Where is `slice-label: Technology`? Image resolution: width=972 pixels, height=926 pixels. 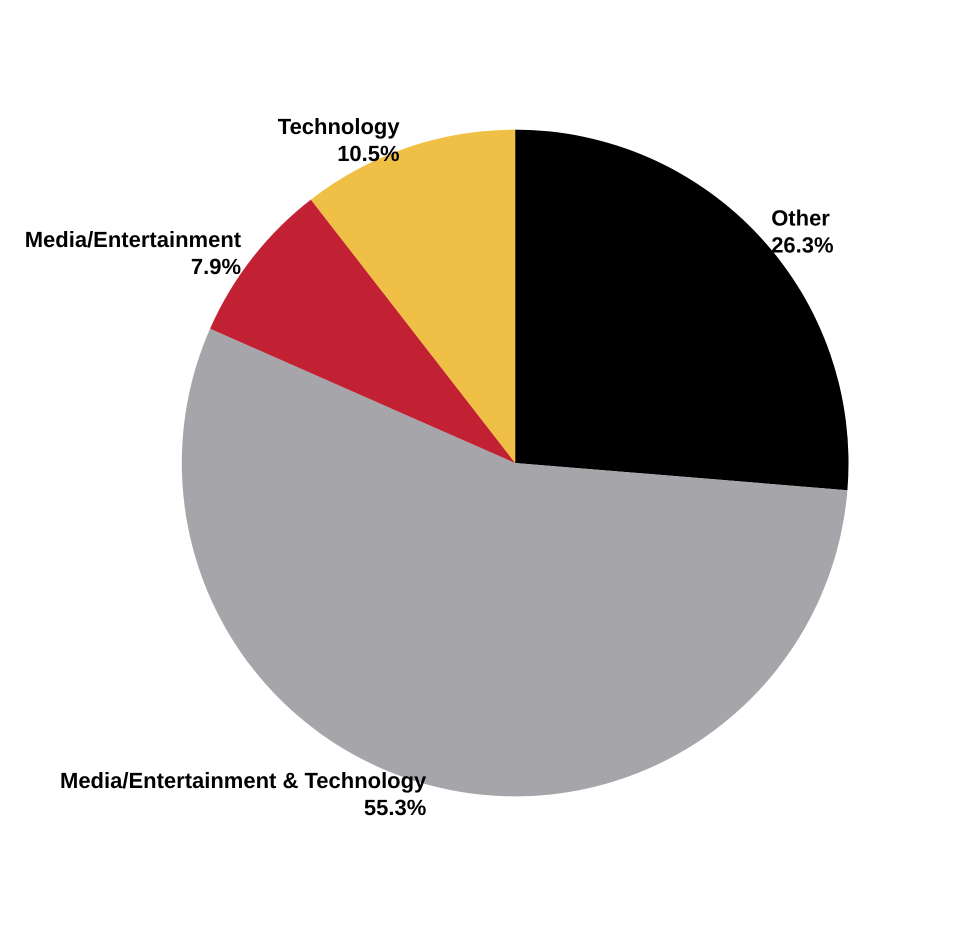 slice-label: Technology is located at coordinates (339, 127).